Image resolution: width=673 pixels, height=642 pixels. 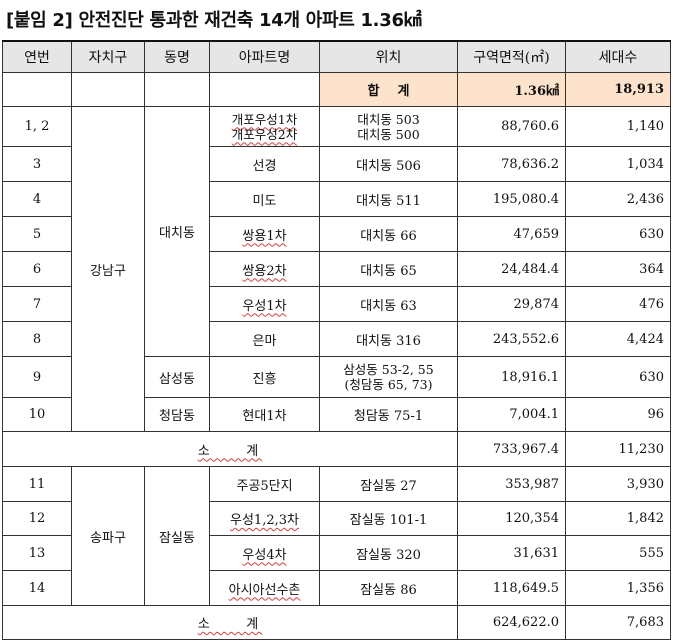 I want to click on row-location: 삼성동 53-2, 55 (청담동 65, 73), so click(x=388, y=377).